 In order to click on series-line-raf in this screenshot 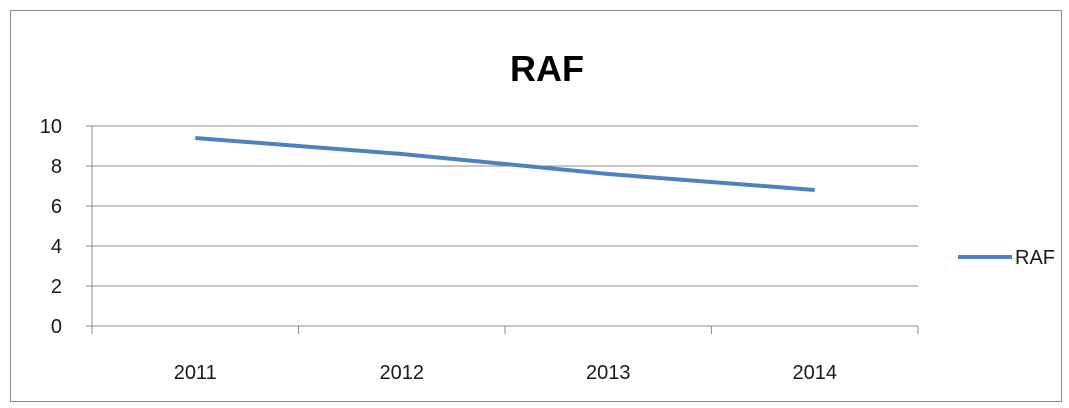, I will do `click(505, 164)`.